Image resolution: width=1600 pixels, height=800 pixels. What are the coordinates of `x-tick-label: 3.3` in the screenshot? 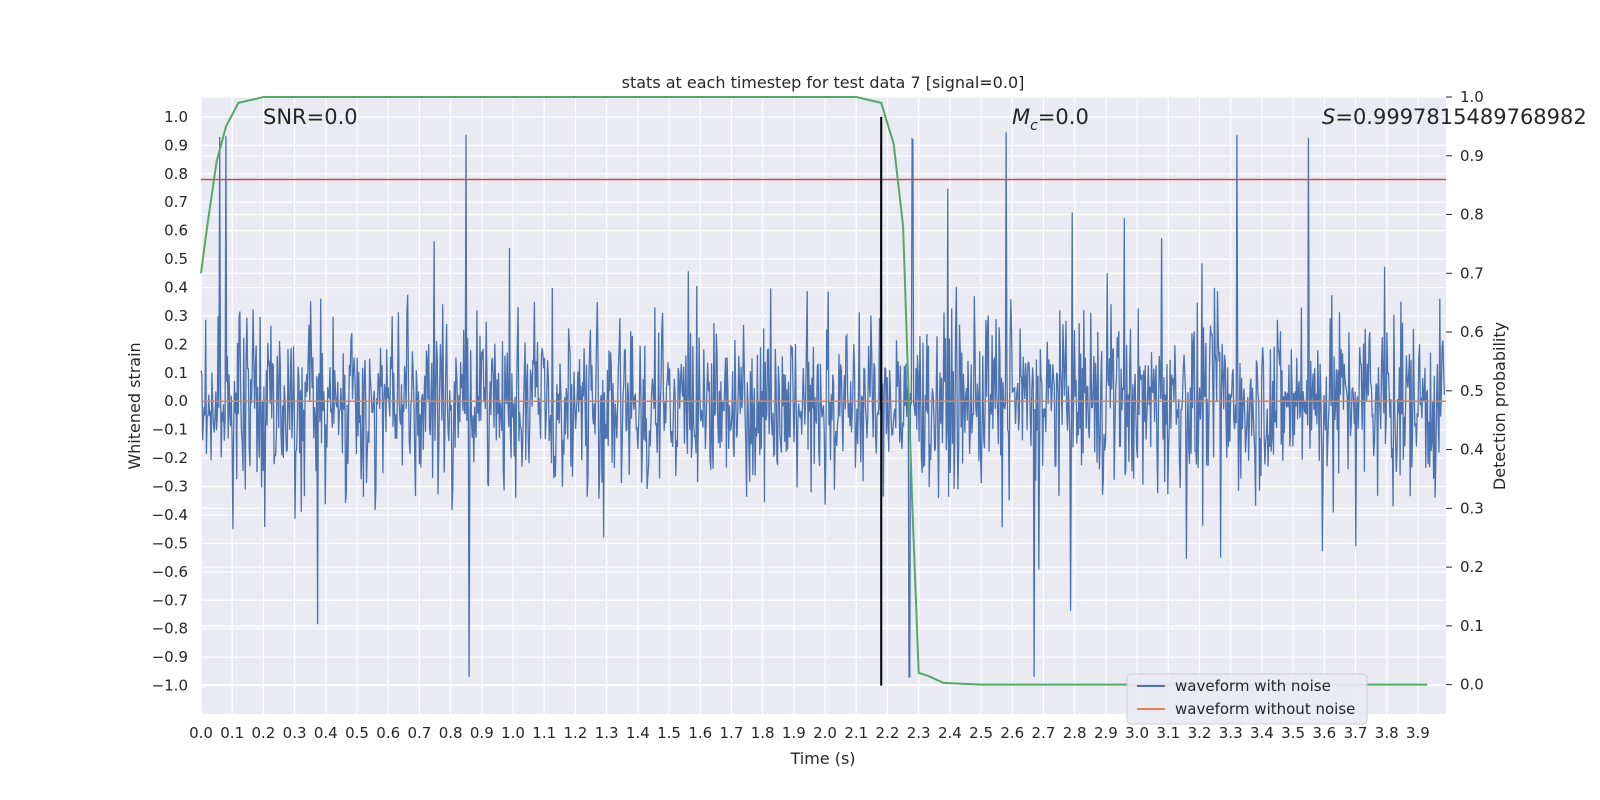 It's located at (1231, 733).